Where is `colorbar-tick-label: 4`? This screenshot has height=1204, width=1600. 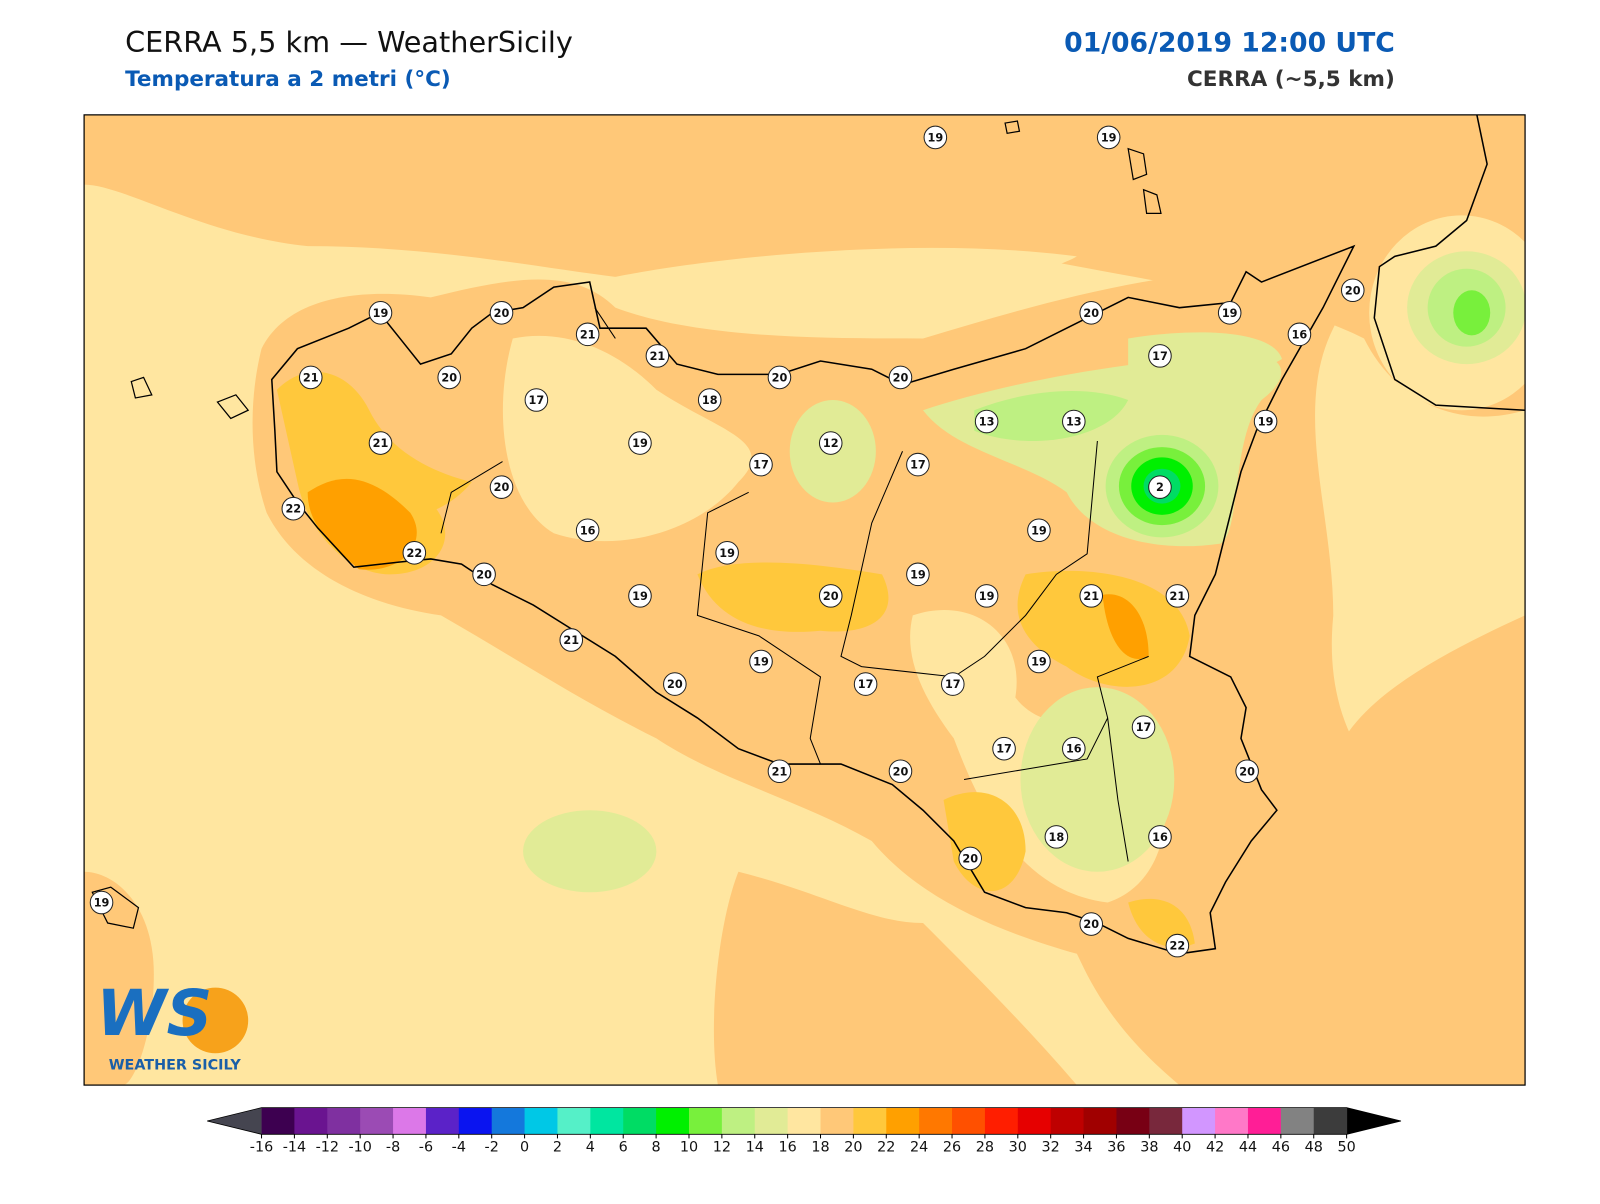
colorbar-tick-label: 4 is located at coordinates (590, 1148).